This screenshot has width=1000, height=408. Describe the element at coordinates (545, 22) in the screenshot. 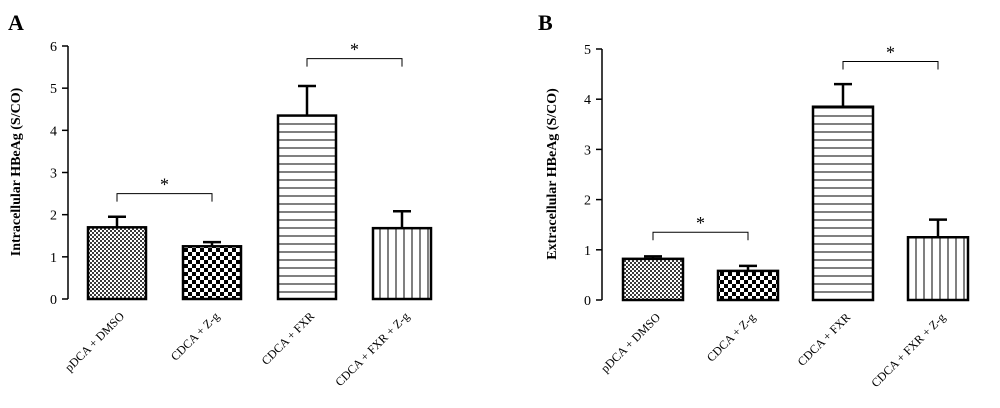

I see `panel-label: B` at that location.